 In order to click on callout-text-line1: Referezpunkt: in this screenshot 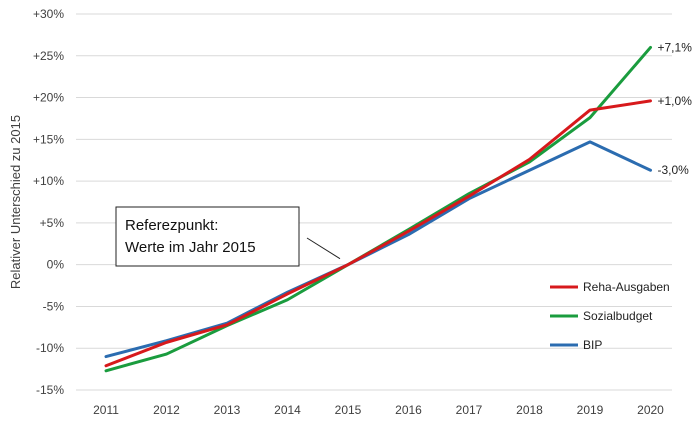, I will do `click(171, 225)`.